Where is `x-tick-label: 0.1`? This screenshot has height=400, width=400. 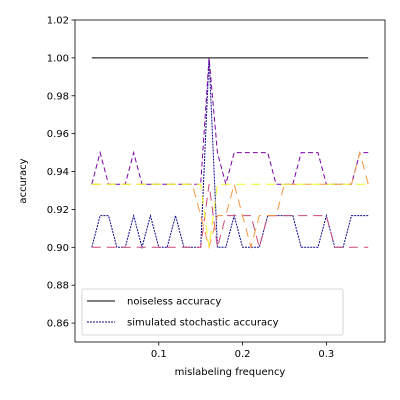
x-tick-label: 0.1 is located at coordinates (159, 354).